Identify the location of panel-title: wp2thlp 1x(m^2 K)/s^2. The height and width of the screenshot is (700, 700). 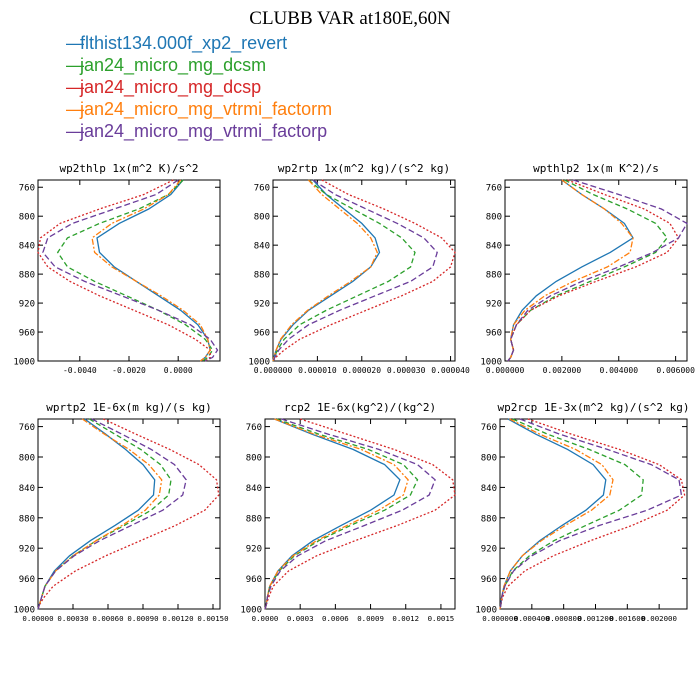
(128, 168).